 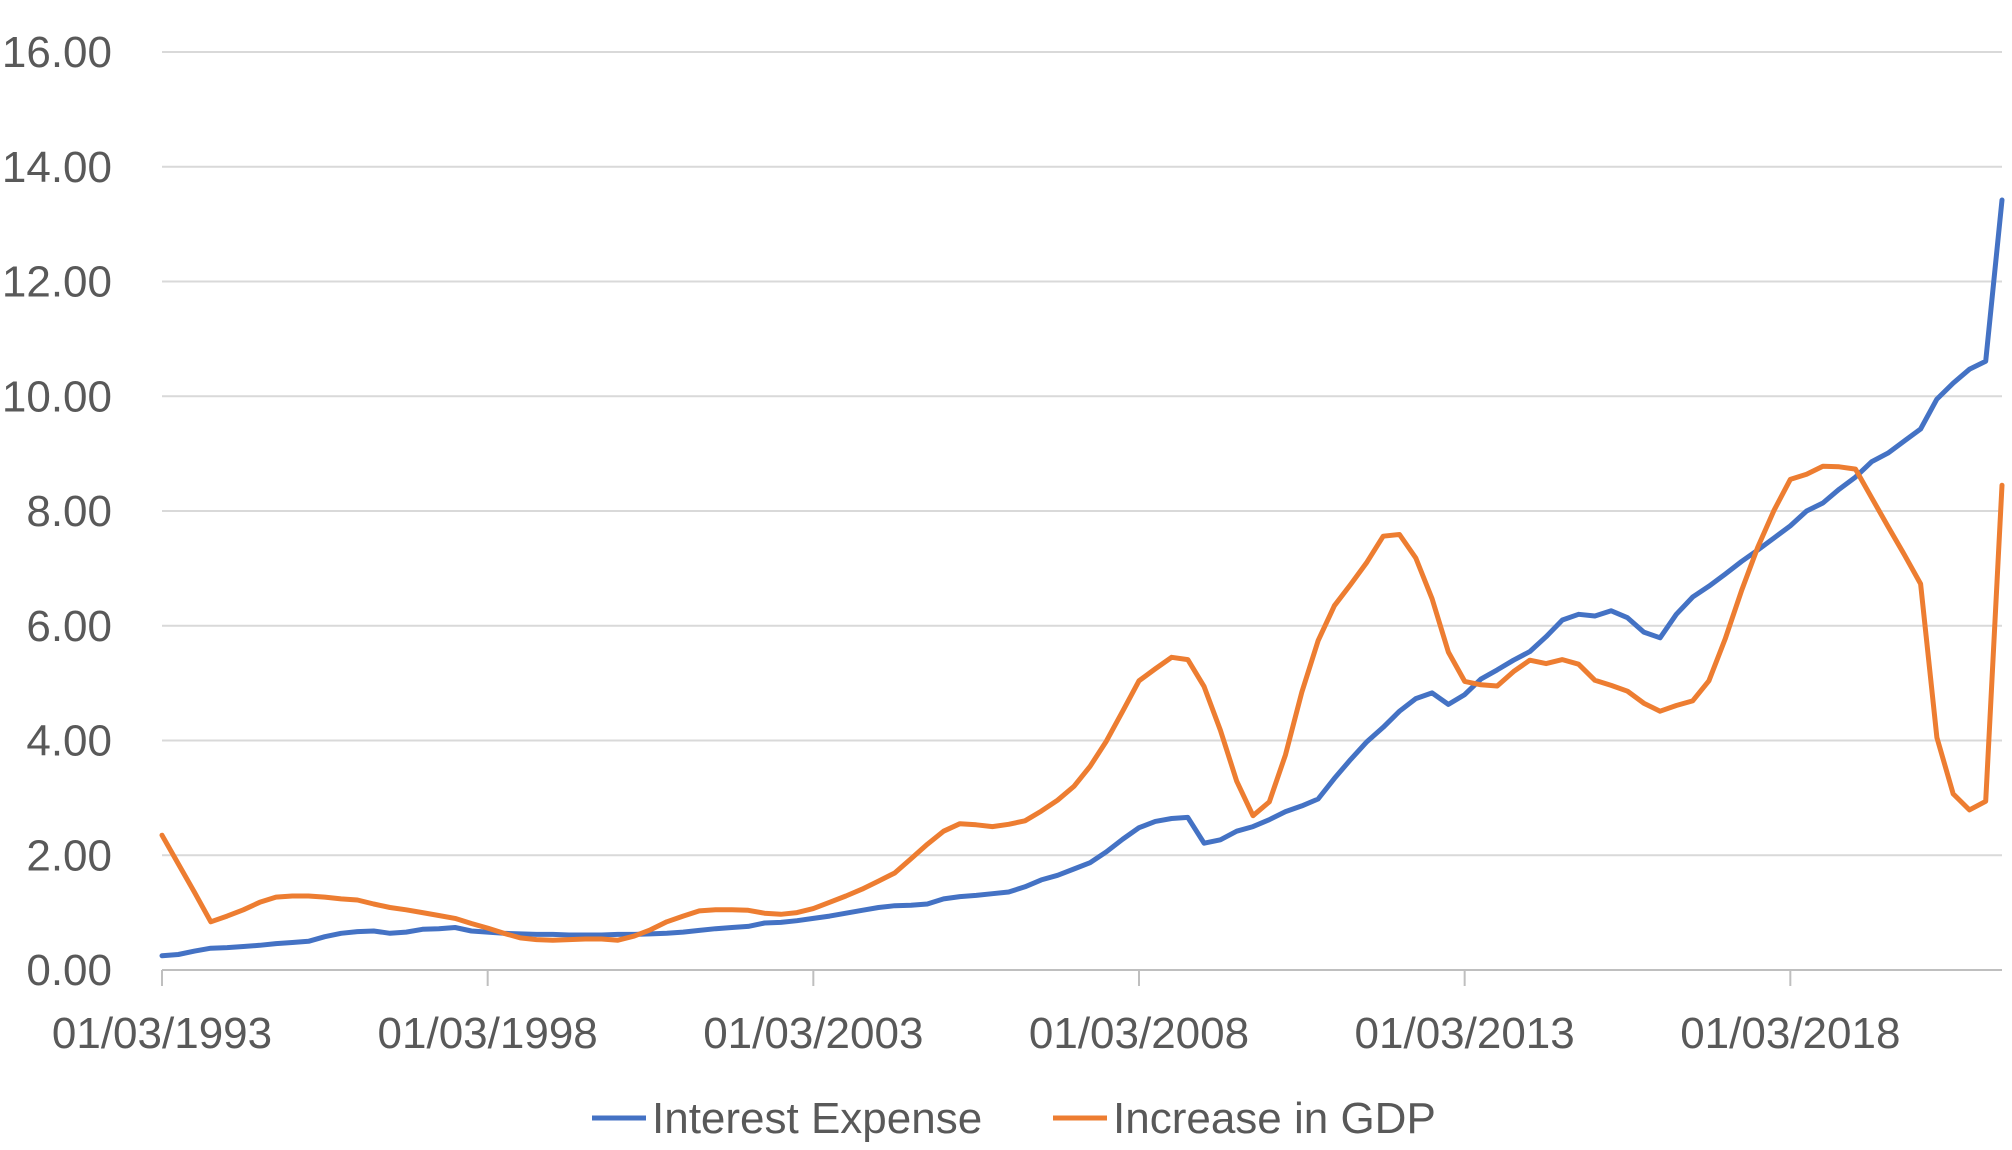 I want to click on x-tick-label: 01/03/2018, so click(x=1790, y=1033).